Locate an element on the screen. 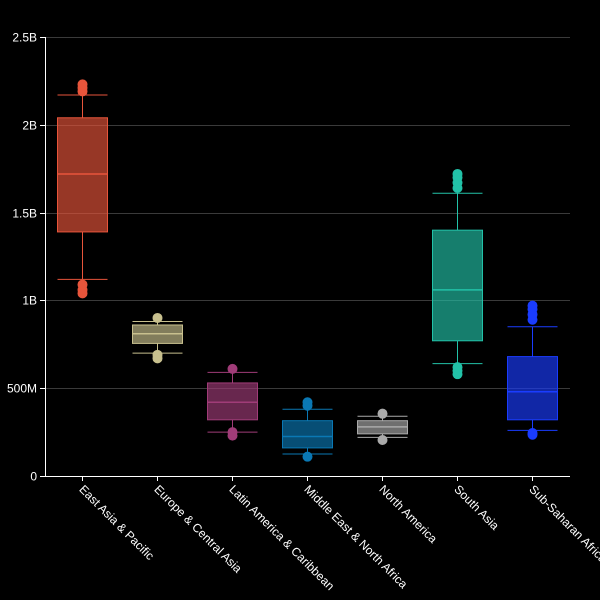 The image size is (600, 600). y-axis-tick-labels: 0 500M 1B 1.5B 2B 2.5B is located at coordinates (26, 257).